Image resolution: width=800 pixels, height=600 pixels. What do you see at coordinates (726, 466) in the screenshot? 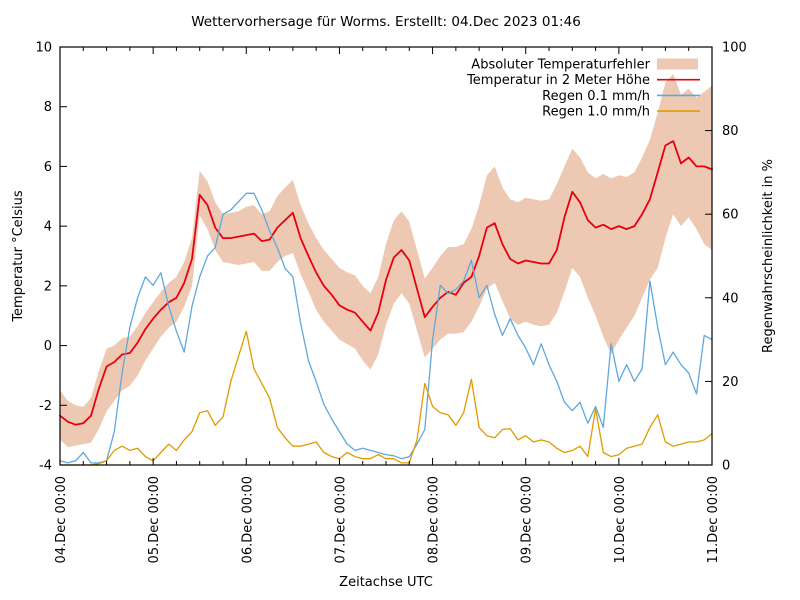
I see `right-tick-label: 0` at bounding box center [726, 466].